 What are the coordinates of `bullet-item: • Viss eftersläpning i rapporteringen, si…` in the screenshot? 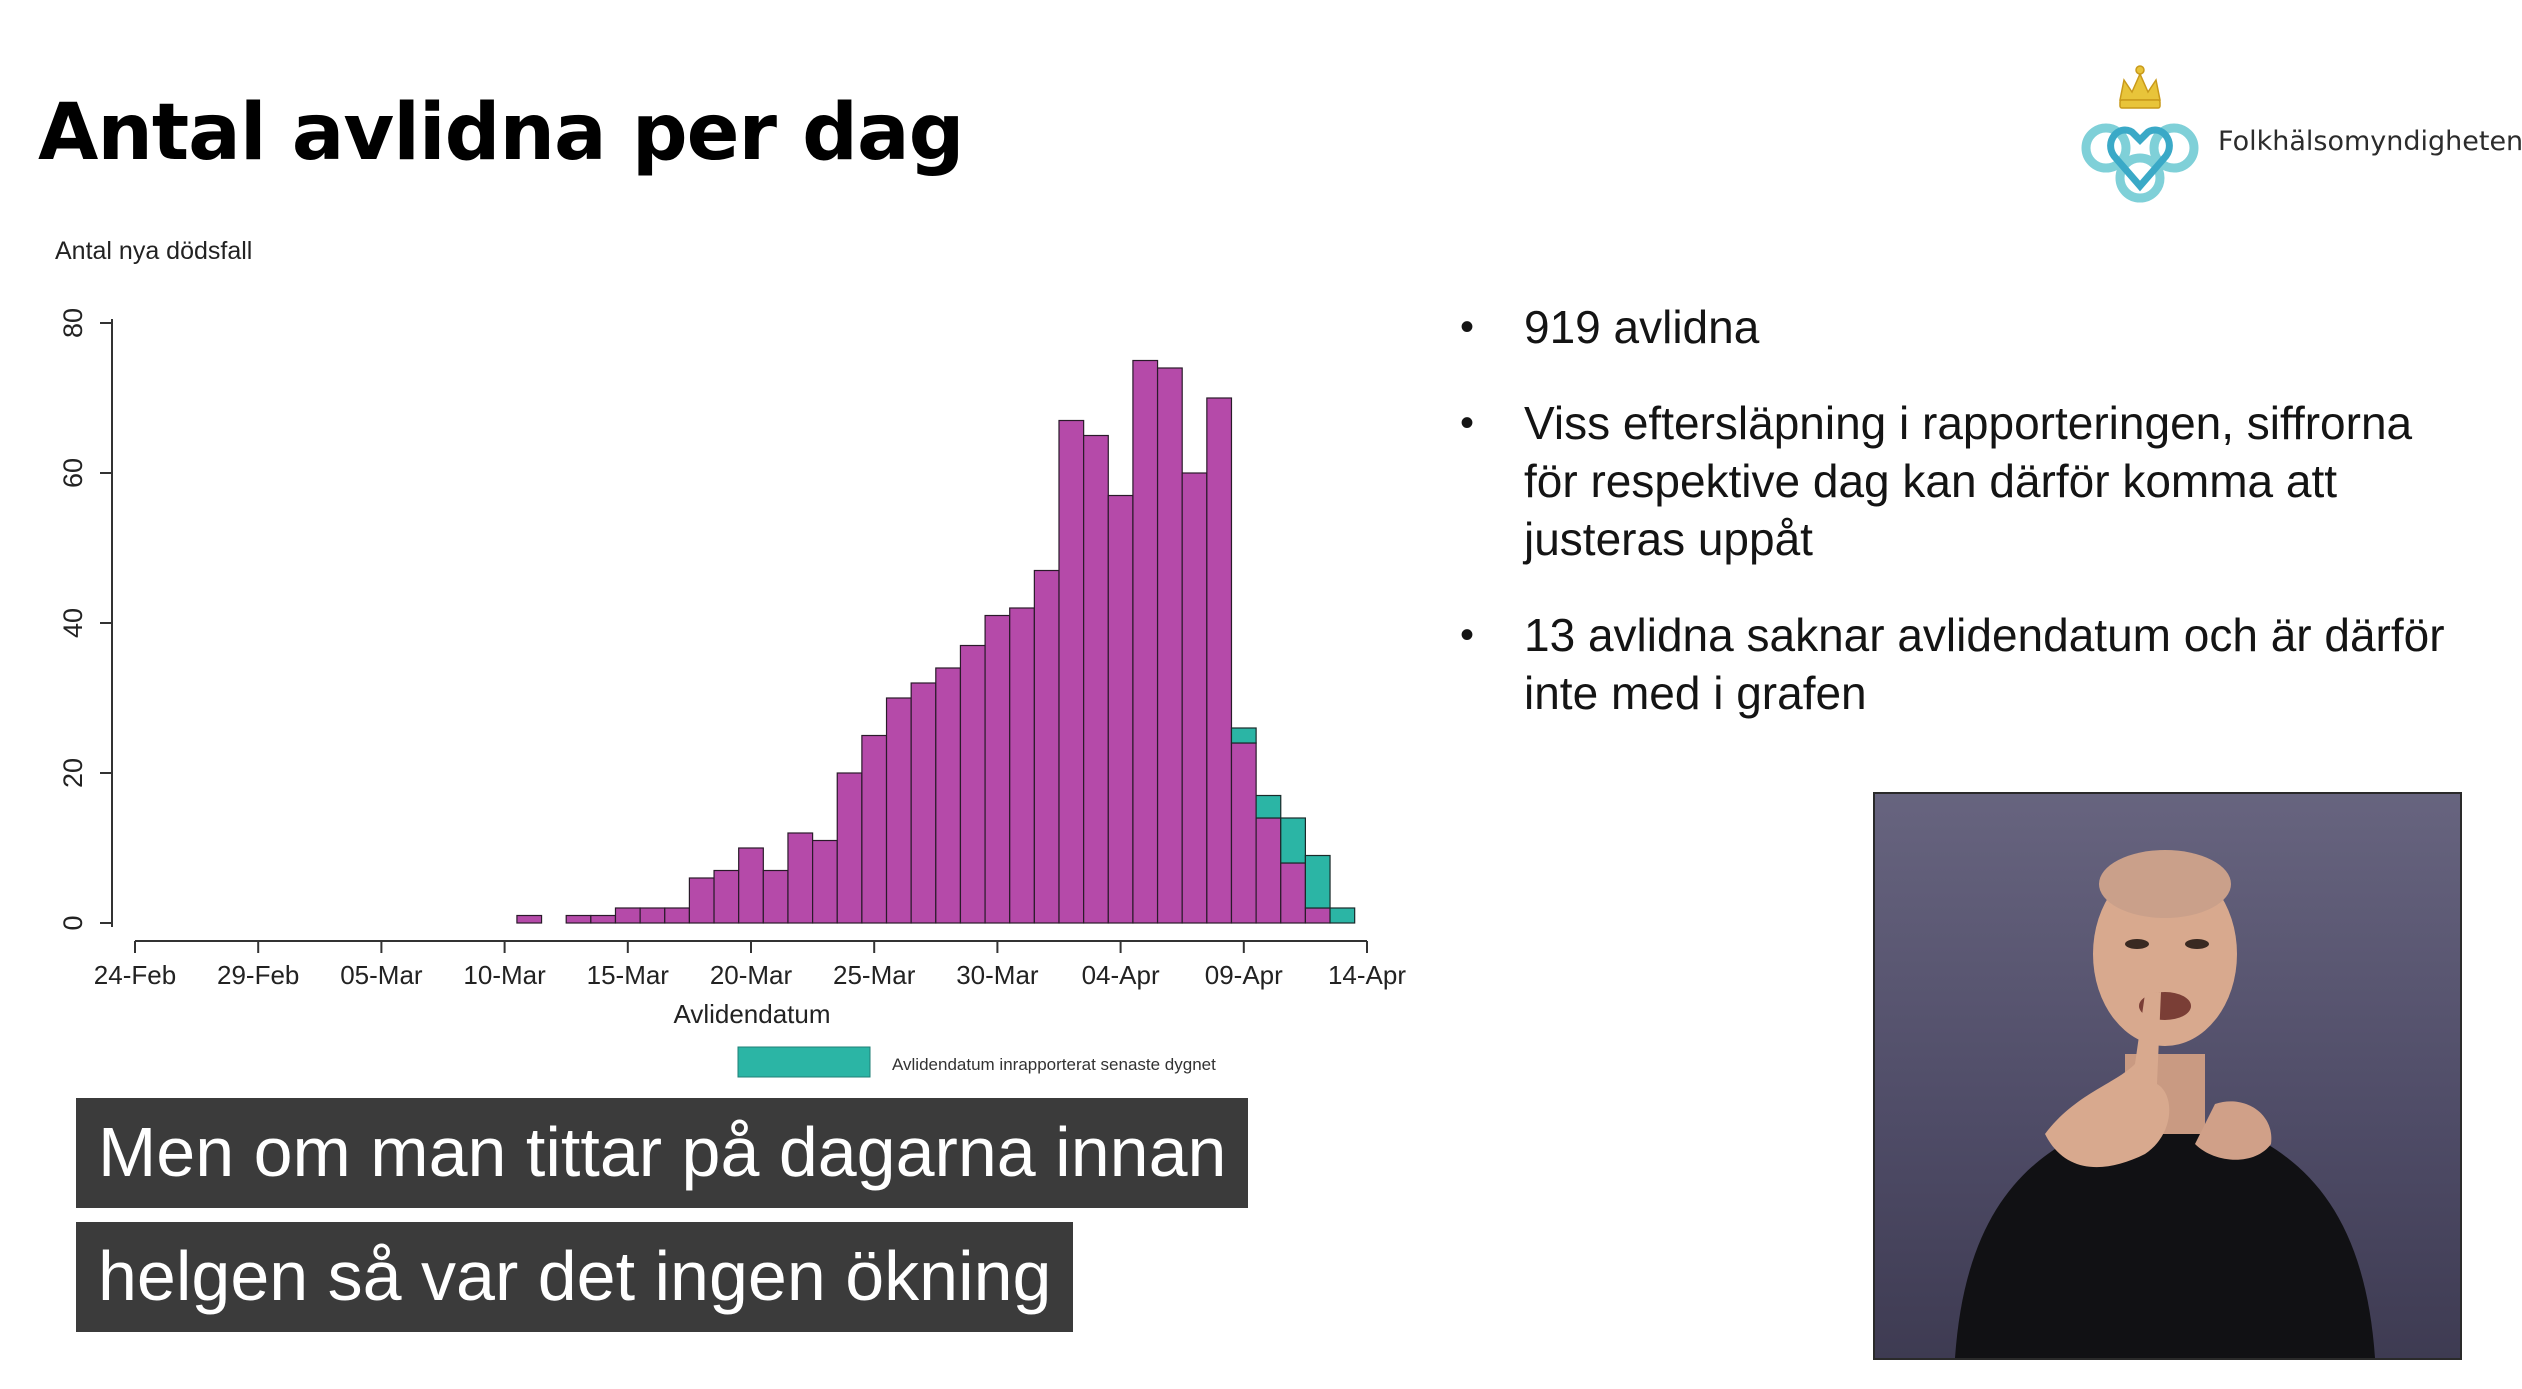 It's located at (1960, 481).